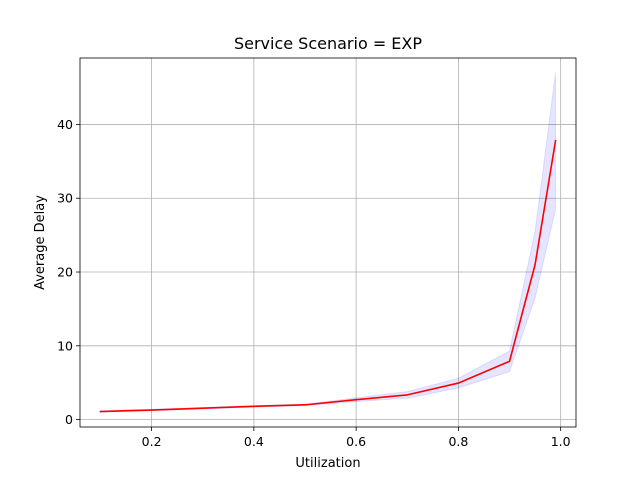 The height and width of the screenshot is (480, 640). What do you see at coordinates (327, 463) in the screenshot?
I see `x-axis-label: Utilization` at bounding box center [327, 463].